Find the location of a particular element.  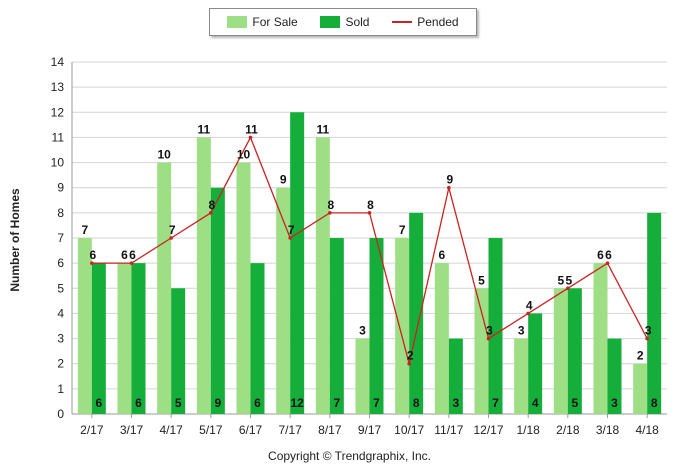

label-pended: 11 is located at coordinates (251, 129).